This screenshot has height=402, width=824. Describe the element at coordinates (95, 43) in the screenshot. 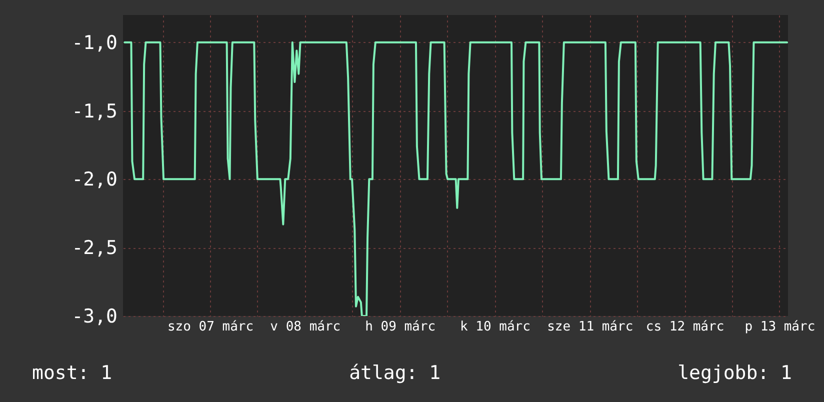

I see `y-tick-label: -1,0` at that location.